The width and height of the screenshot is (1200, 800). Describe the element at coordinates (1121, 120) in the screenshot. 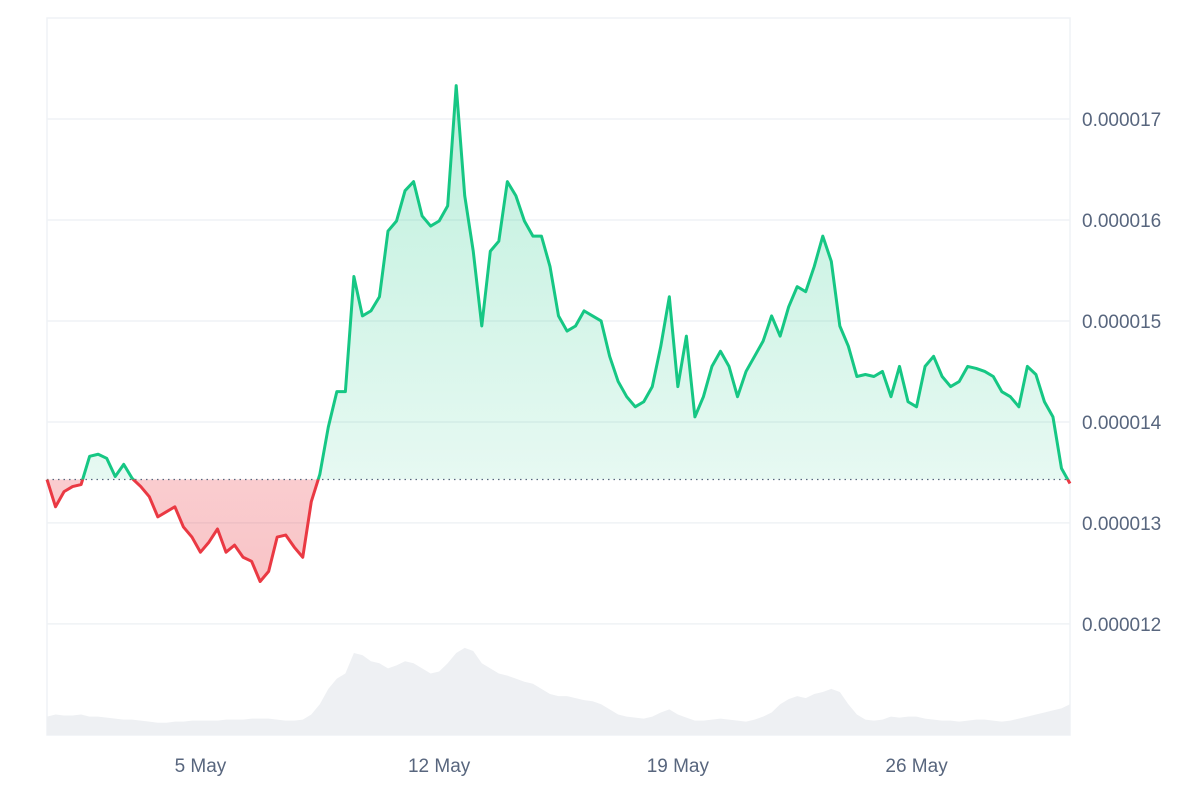

I see `y-tick-label: 0.000017` at that location.